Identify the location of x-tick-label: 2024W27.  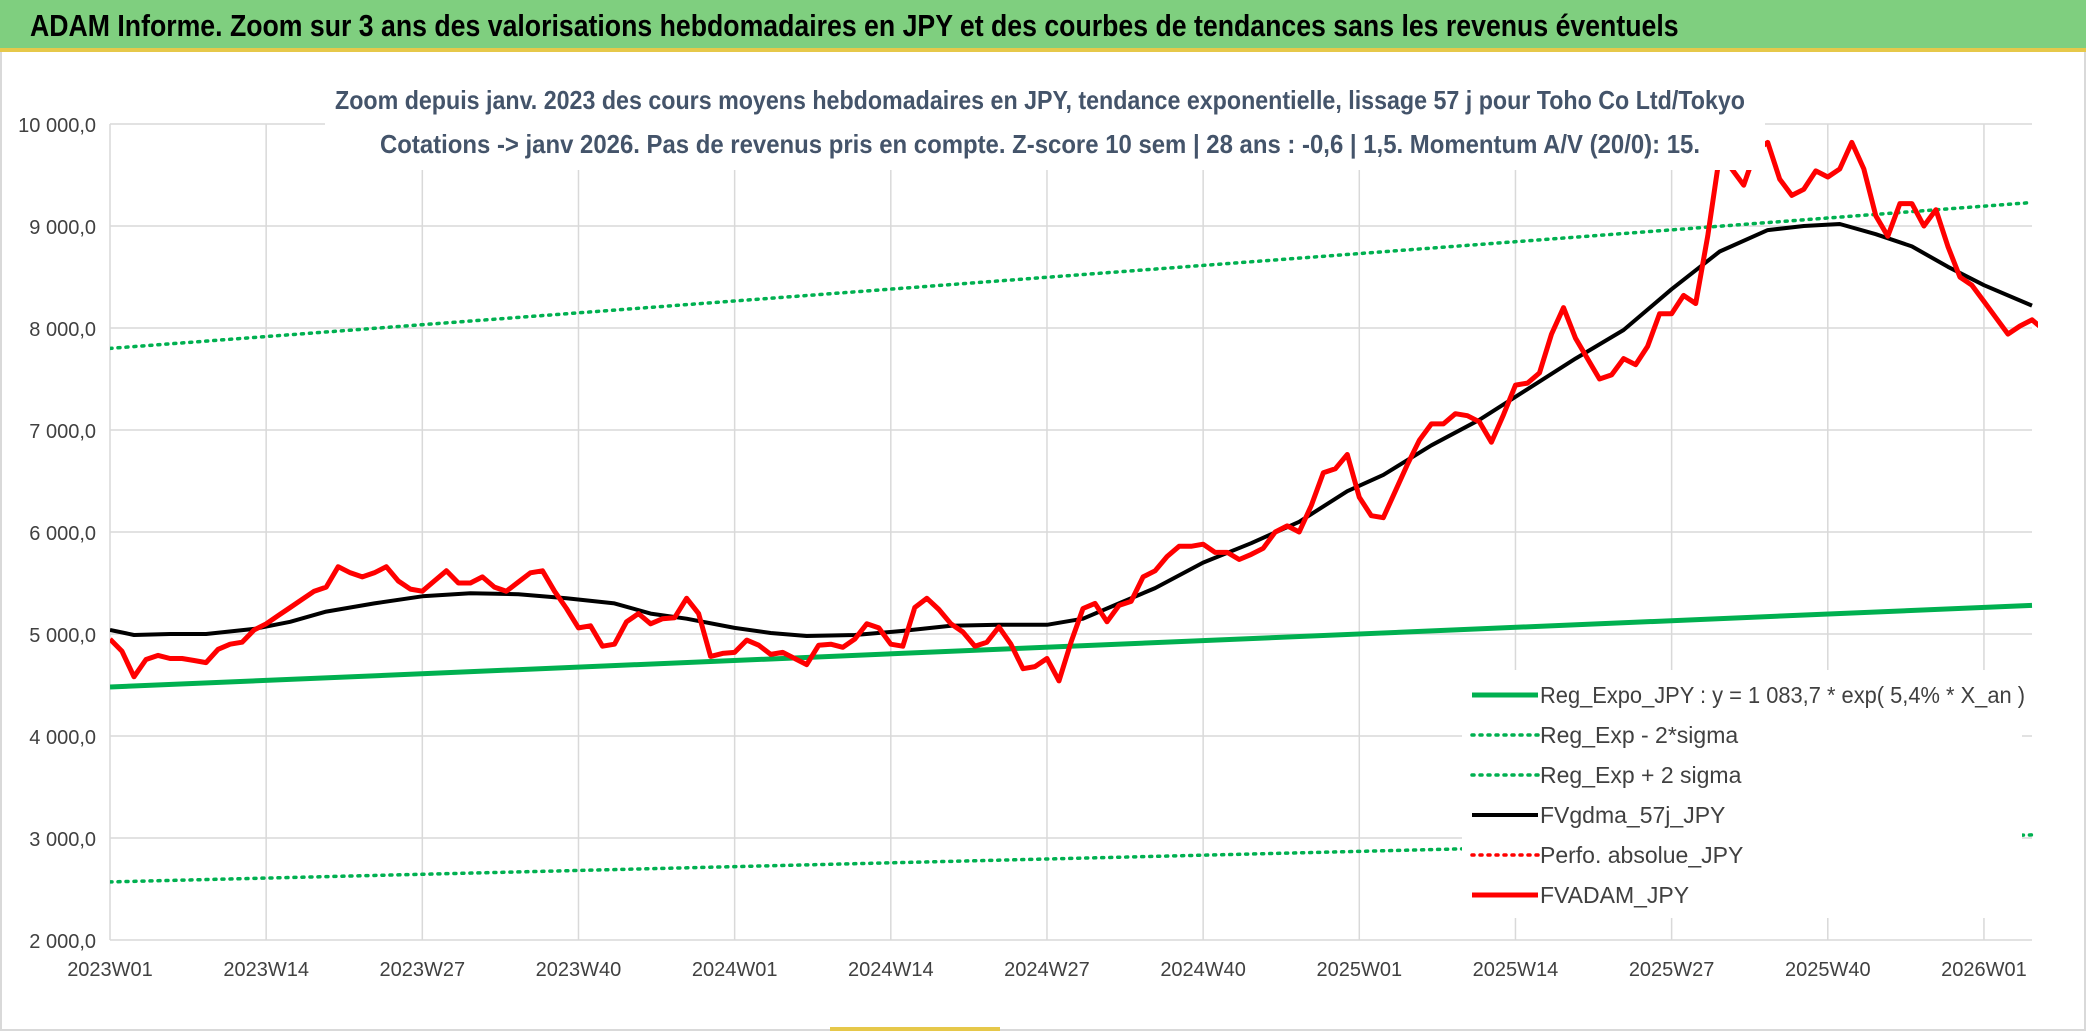
(1047, 970).